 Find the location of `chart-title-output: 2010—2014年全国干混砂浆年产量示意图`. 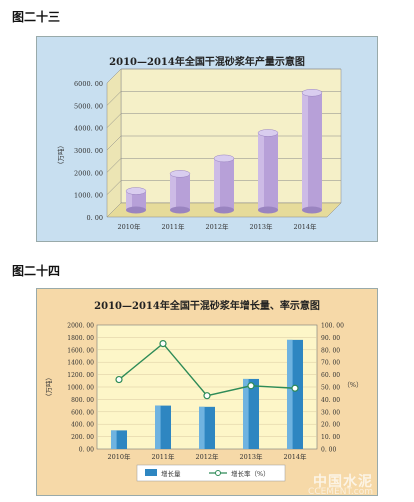

chart-title-output: 2010—2014年全国干混砂浆年产量示意图 is located at coordinates (207, 62).